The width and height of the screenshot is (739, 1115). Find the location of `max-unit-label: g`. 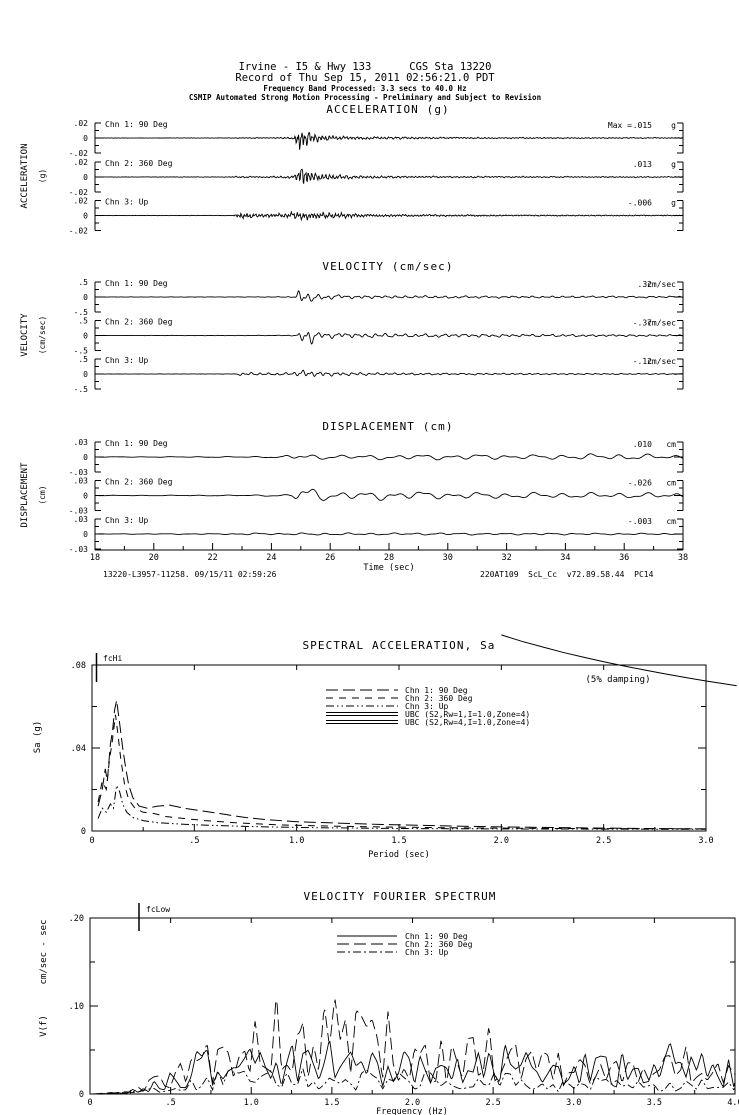

max-unit-label: g is located at coordinates (673, 125).